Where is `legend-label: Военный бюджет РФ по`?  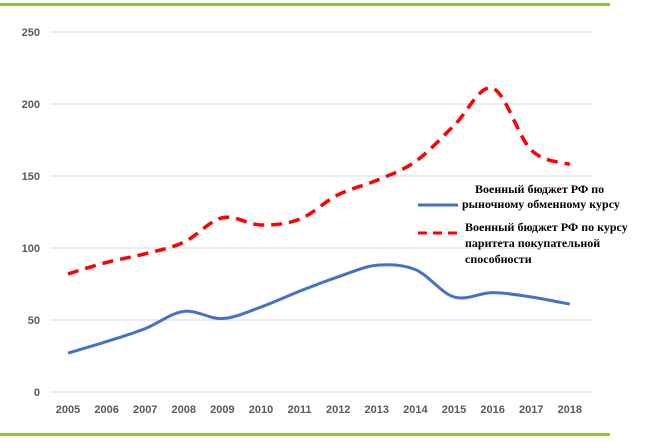 legend-label: Военный бюджет РФ по is located at coordinates (539, 189).